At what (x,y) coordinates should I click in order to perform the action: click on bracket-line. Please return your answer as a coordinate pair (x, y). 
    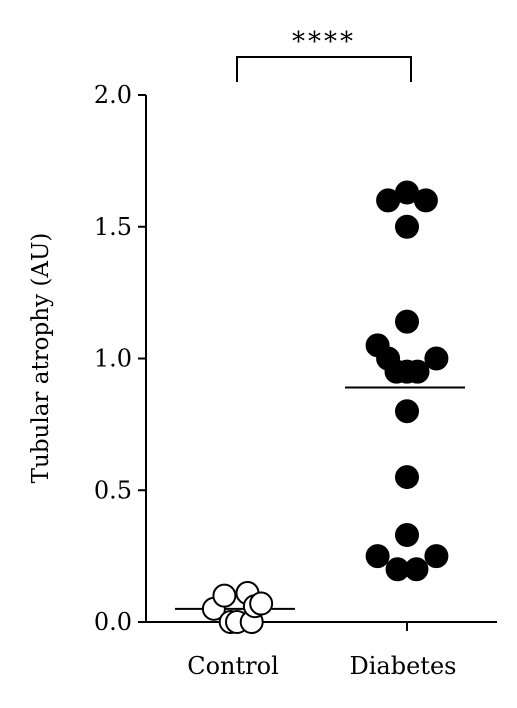
    Looking at the image, I should click on (324, 69).